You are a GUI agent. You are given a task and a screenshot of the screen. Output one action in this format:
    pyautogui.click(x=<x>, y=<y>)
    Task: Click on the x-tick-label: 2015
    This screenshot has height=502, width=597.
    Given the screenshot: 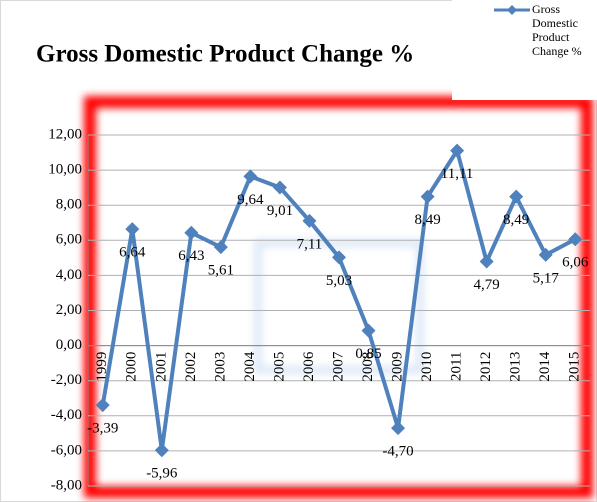 What is the action you would take?
    pyautogui.click(x=575, y=367)
    